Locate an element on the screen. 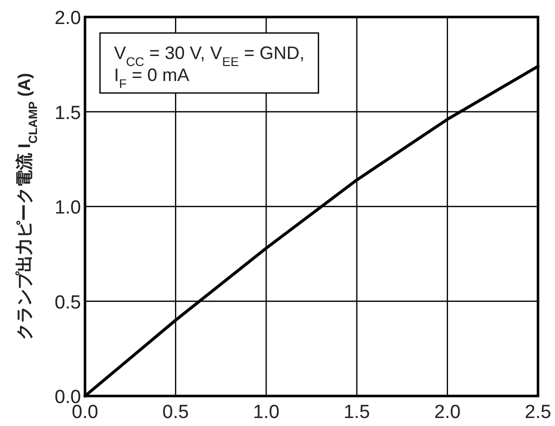 This screenshot has height=426, width=555. x-tick-label: 1.5 is located at coordinates (357, 412).